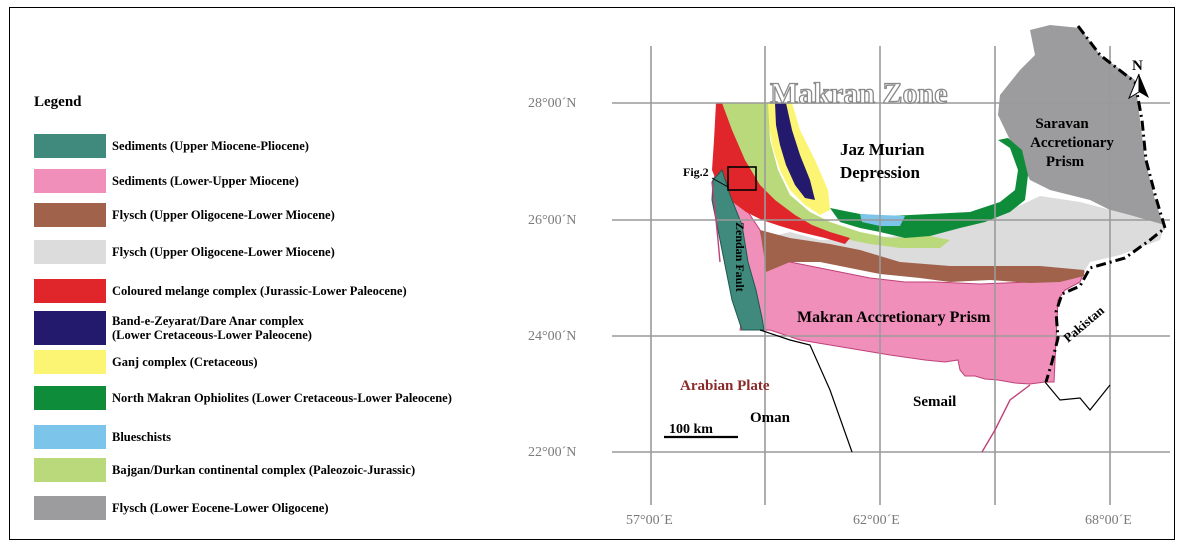 This screenshot has height=545, width=1181. I want to click on pakistan-border, so click(1105, 204).